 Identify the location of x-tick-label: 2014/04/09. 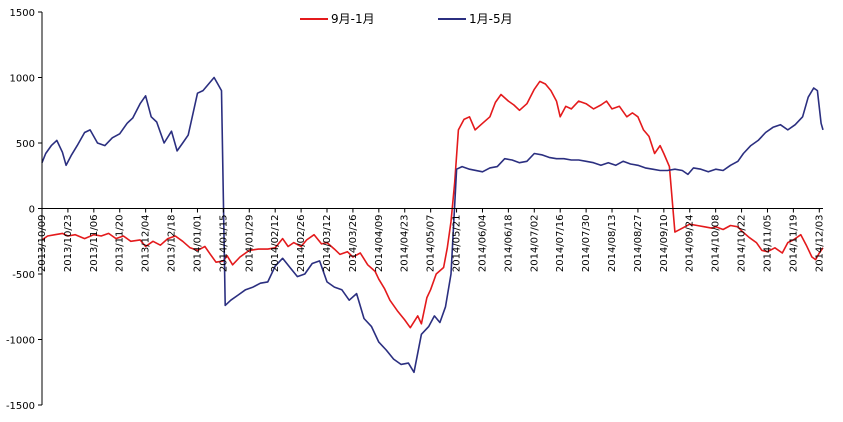
(379, 244).